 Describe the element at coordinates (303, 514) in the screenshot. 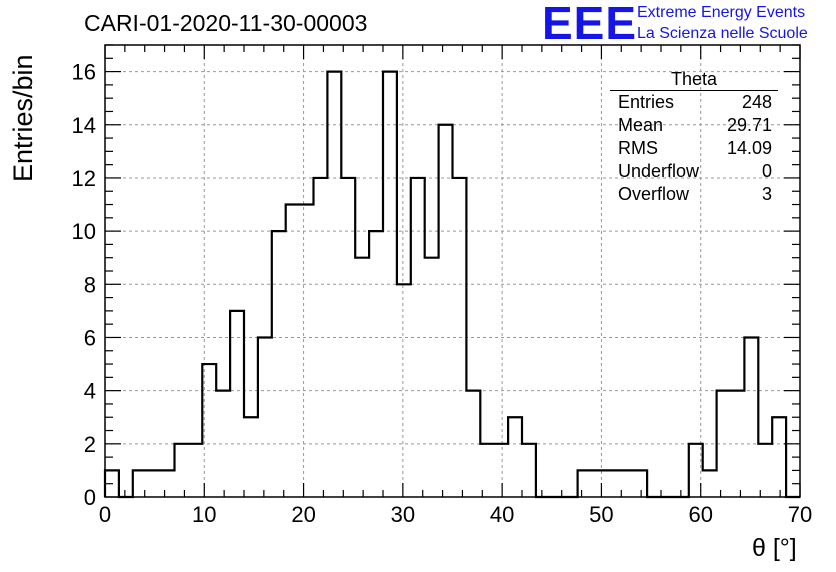

I see `x-tick-label: 20` at that location.